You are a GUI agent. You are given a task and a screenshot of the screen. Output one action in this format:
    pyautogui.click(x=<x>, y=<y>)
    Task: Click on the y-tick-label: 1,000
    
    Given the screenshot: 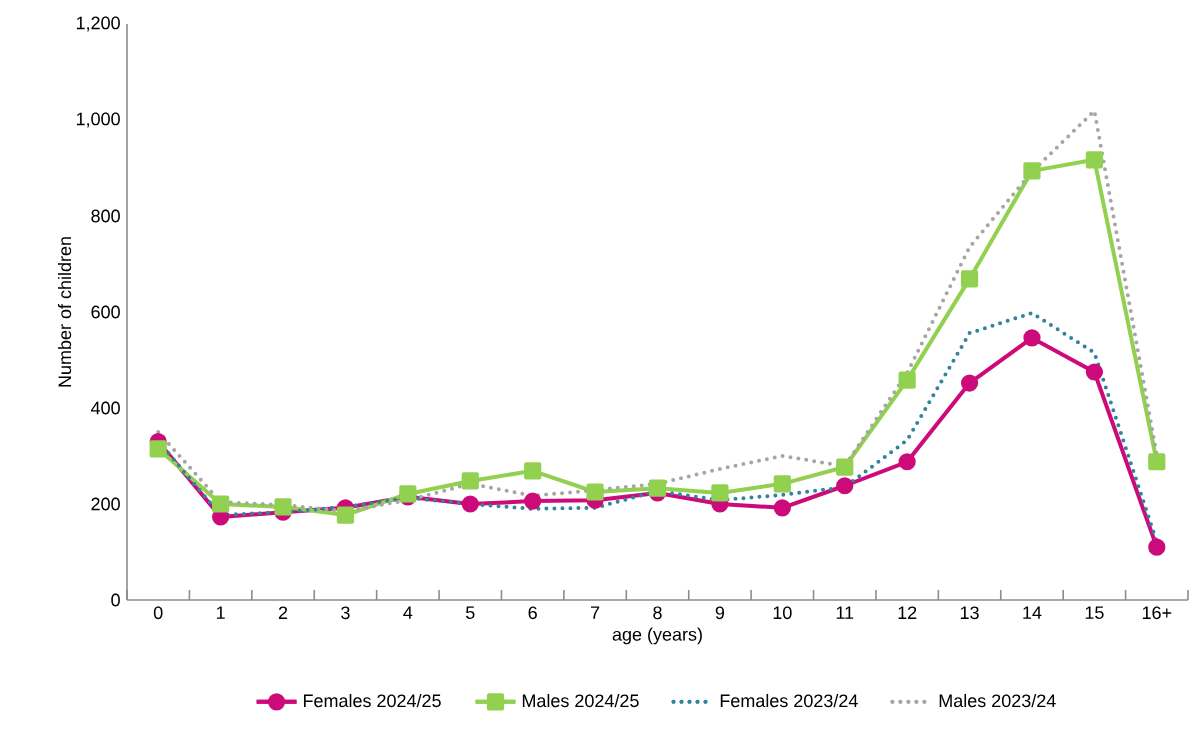 What is the action you would take?
    pyautogui.click(x=98, y=120)
    